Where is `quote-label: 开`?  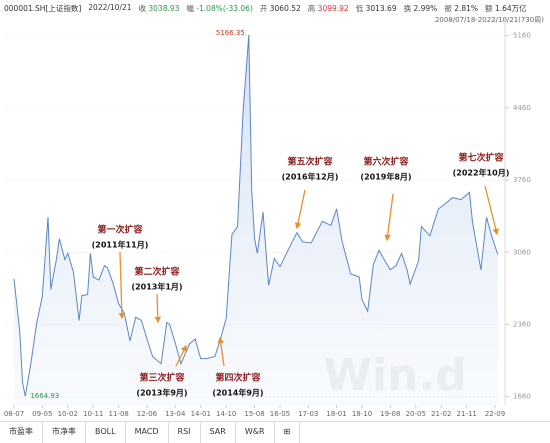
quote-label: 开 is located at coordinates (263, 8).